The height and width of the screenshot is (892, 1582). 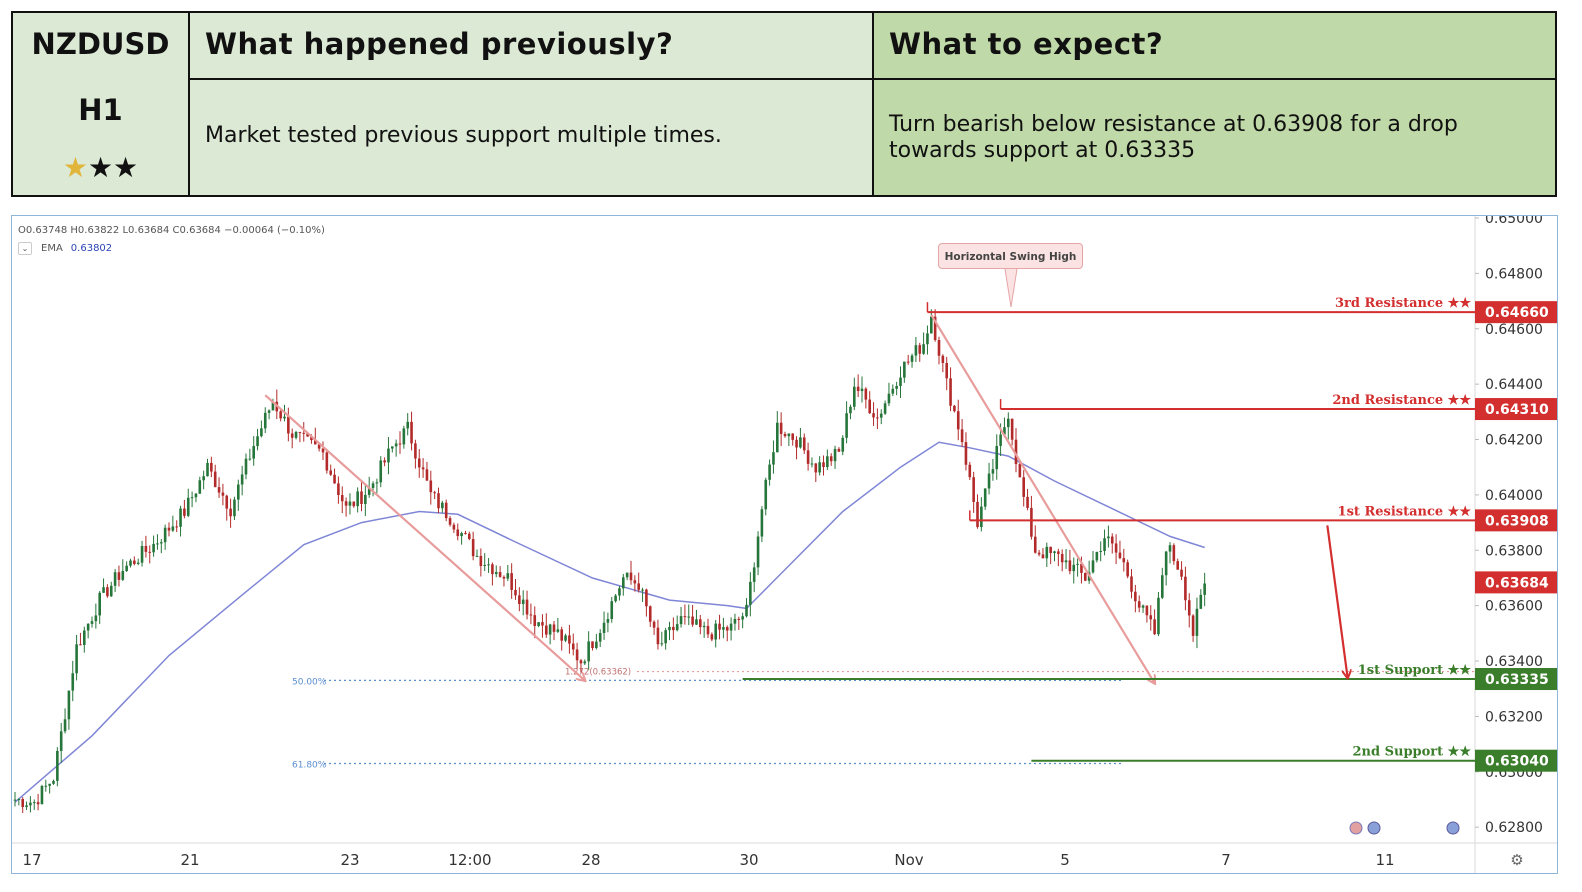 What do you see at coordinates (91, 248) in the screenshot?
I see `ema-value: 0.63802` at bounding box center [91, 248].